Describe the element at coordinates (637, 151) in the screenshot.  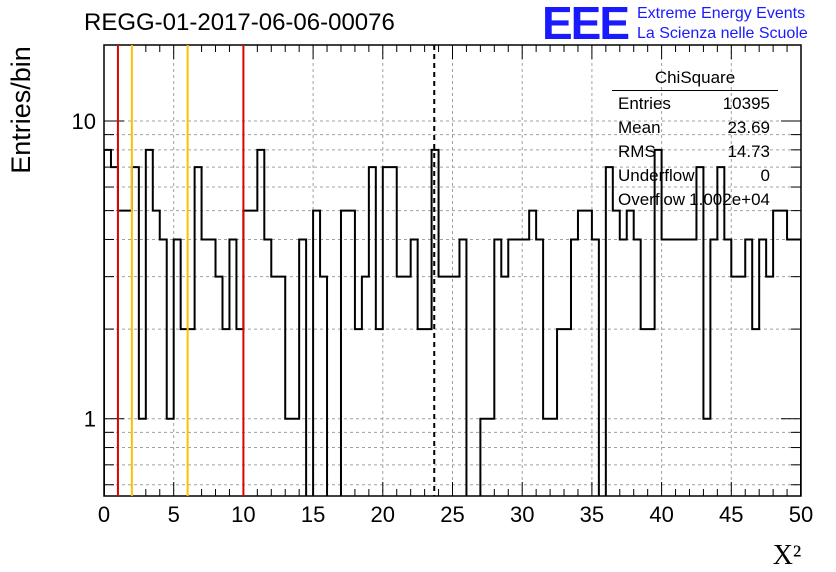
I see `stats-key: RMS` at that location.